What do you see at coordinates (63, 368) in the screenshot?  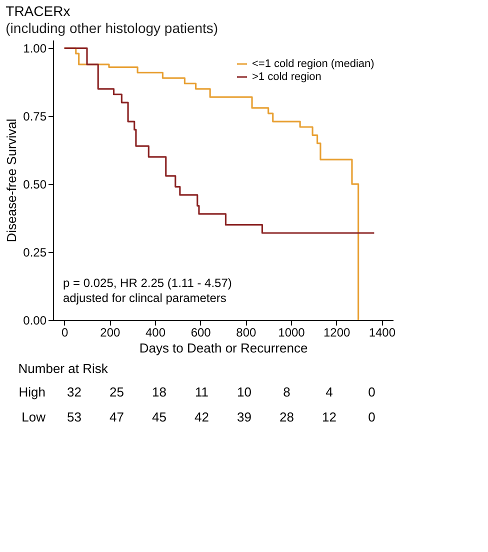 I see `chart-title: Number at Risk` at bounding box center [63, 368].